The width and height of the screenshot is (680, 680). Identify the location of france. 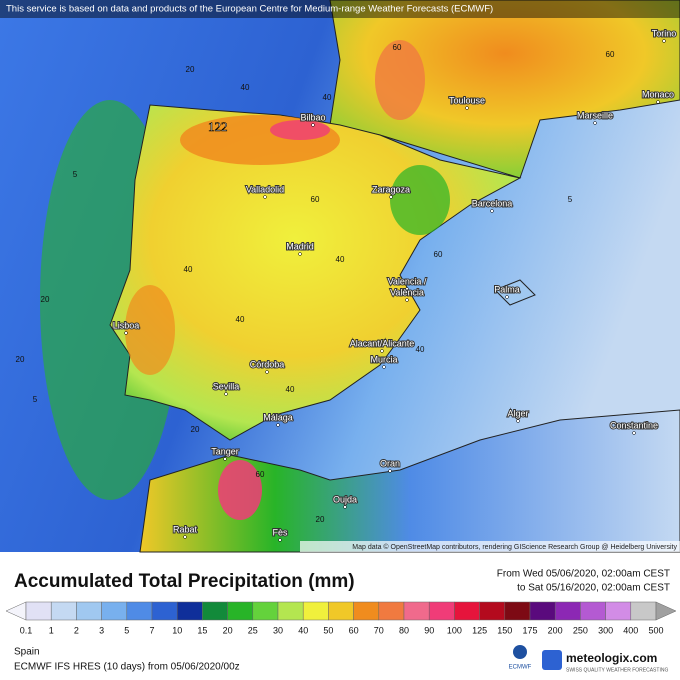
(504, 89).